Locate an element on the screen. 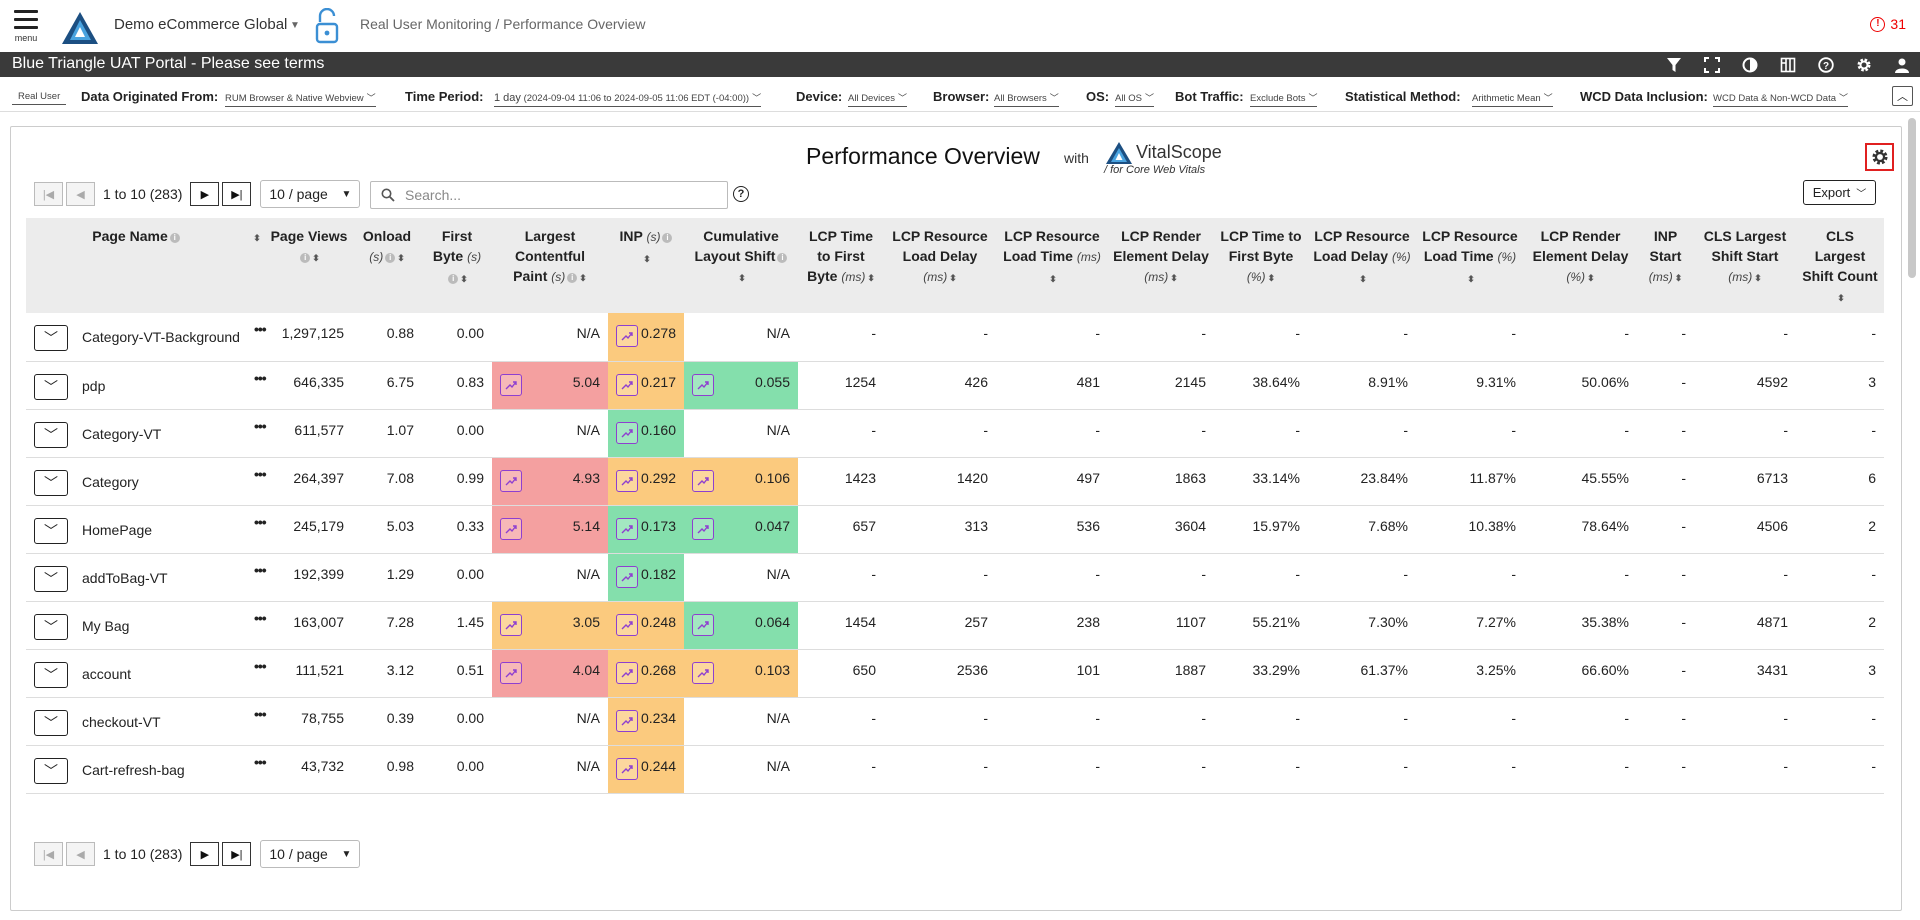  segment-select: Real User is located at coordinates (39, 98).